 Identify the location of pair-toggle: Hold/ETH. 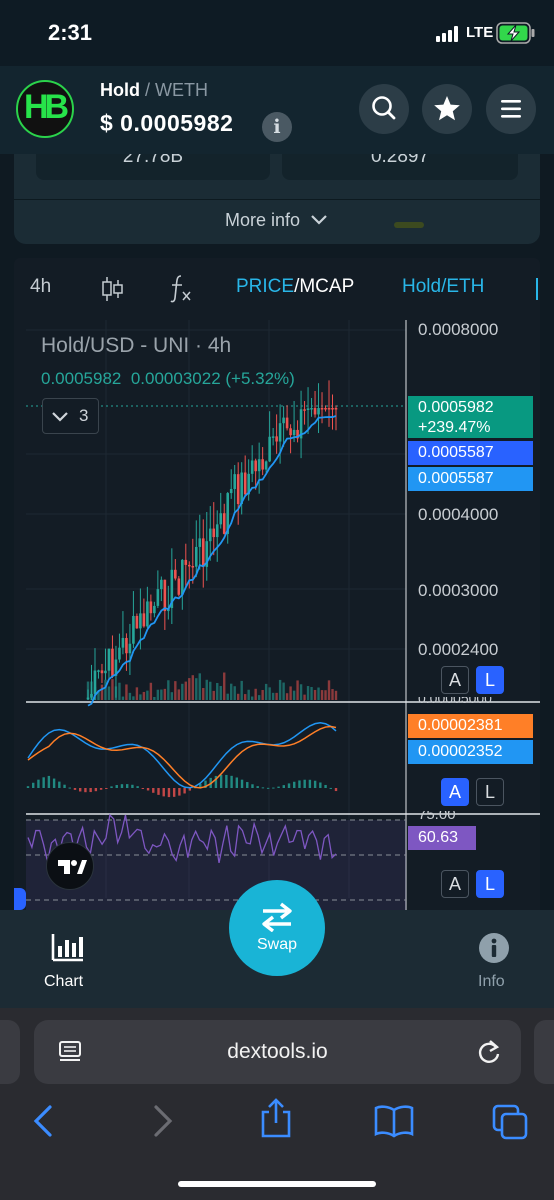
(443, 286).